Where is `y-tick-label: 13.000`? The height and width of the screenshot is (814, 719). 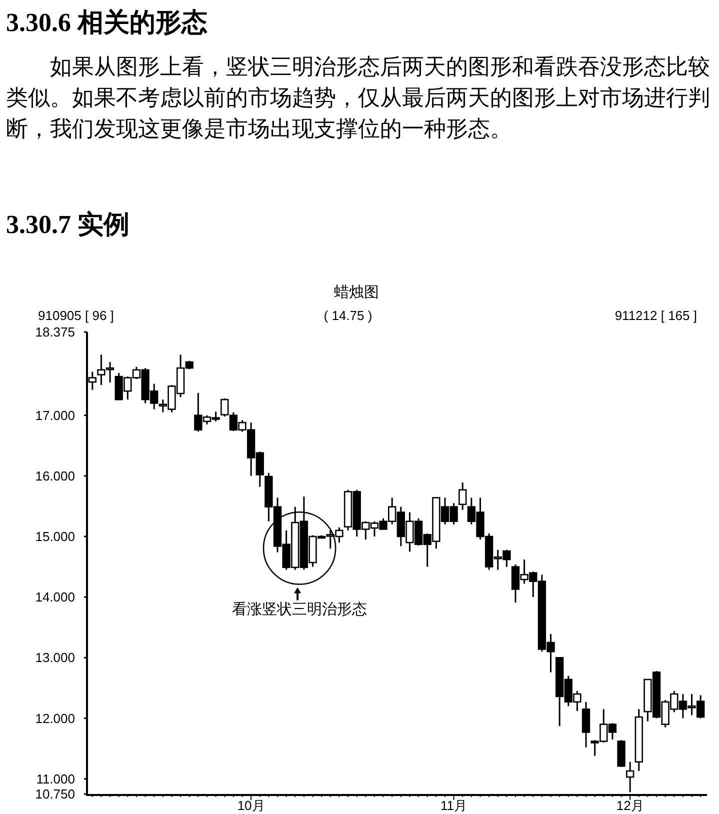
y-tick-label: 13.000 is located at coordinates (55, 658).